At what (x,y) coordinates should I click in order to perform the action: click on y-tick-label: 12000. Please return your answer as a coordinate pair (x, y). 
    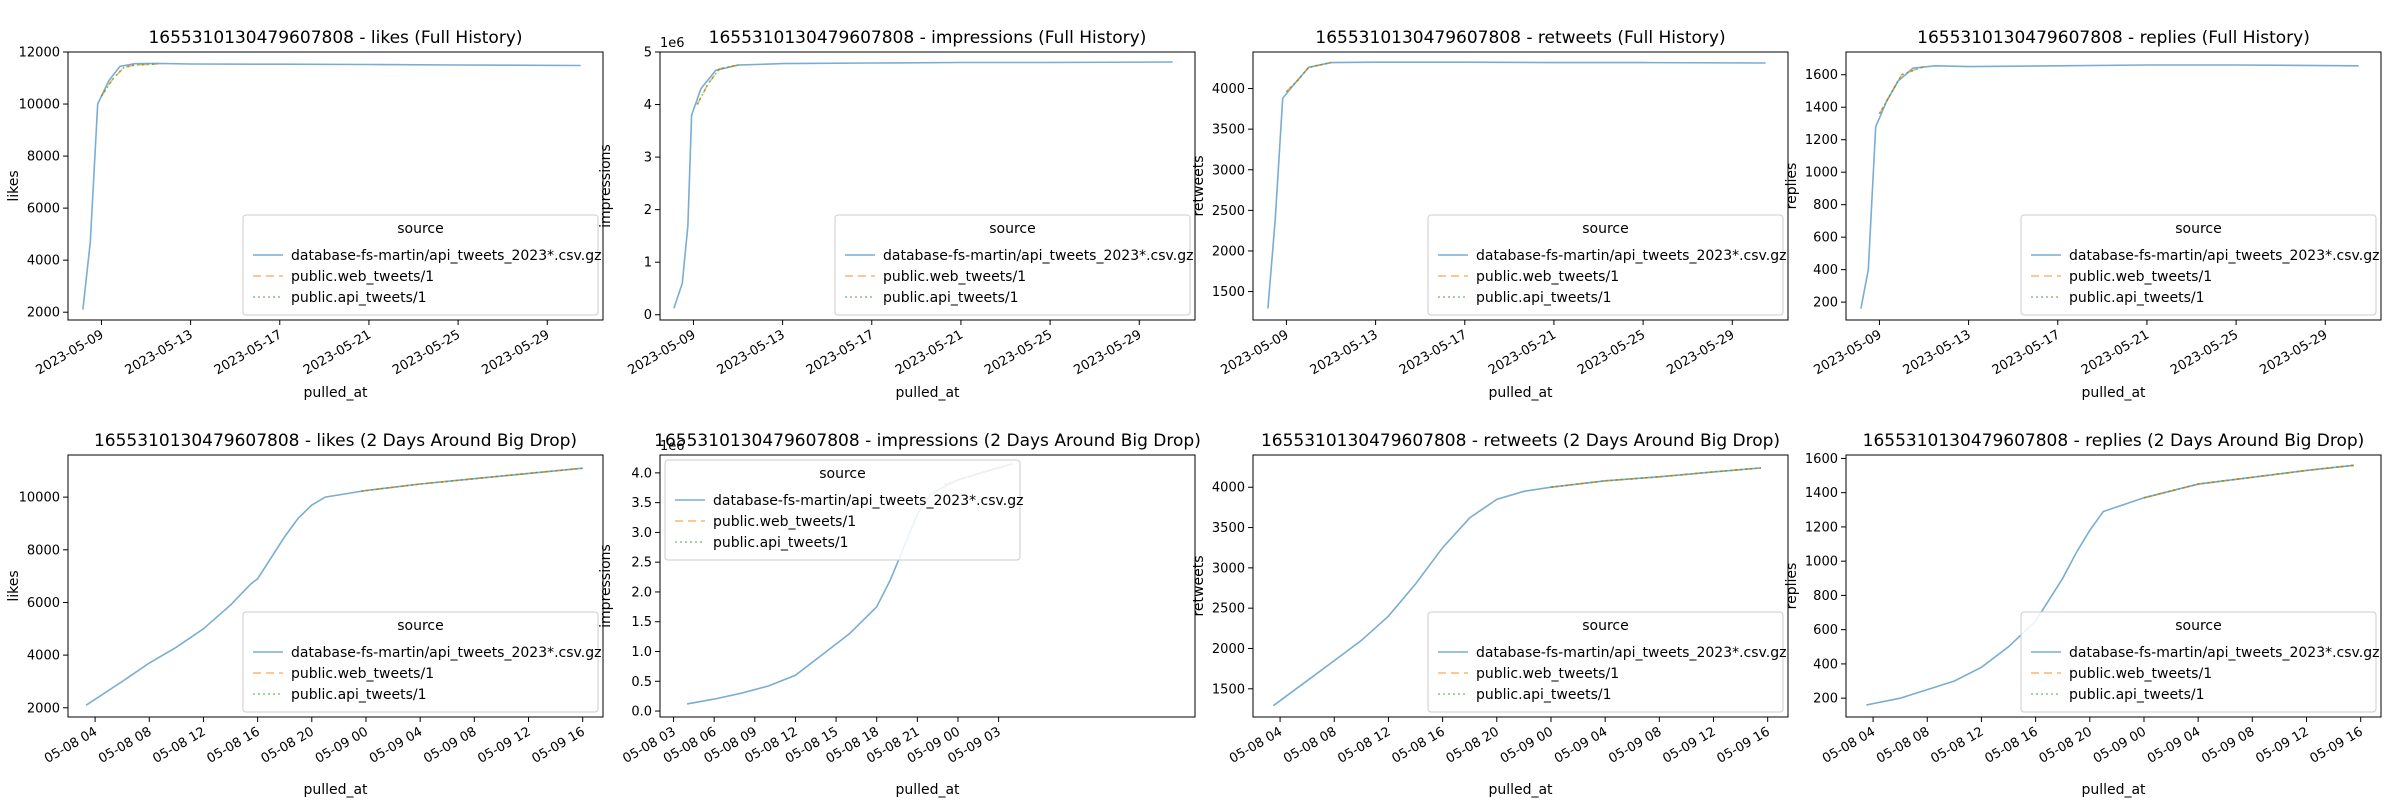
    Looking at the image, I should click on (39, 53).